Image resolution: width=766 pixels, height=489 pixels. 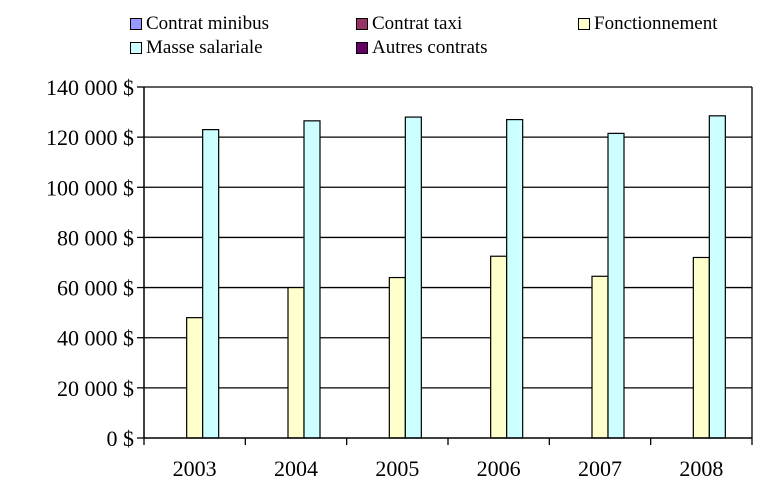 I want to click on legend-label: Masse salariale, so click(x=204, y=47).